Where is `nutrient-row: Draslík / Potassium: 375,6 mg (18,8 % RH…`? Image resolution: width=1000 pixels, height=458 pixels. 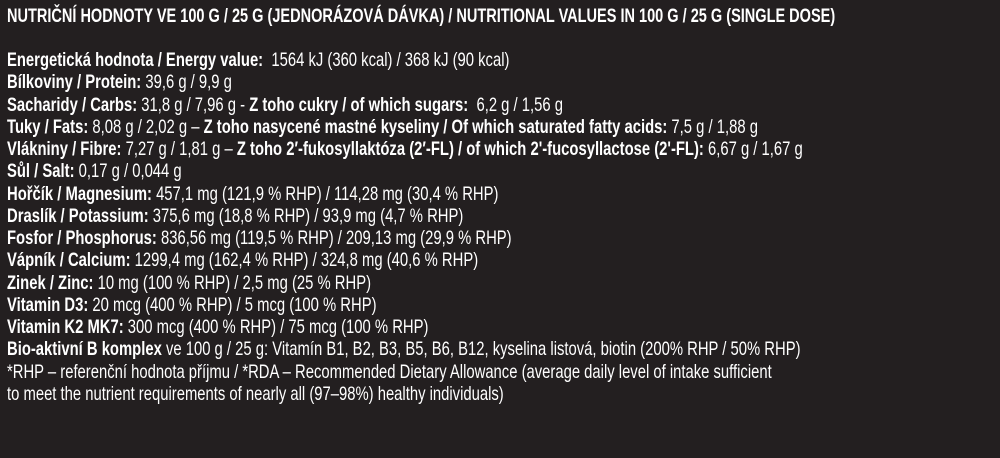 nutrient-row: Draslík / Potassium: 375,6 mg (18,8 % RH… is located at coordinates (235, 216).